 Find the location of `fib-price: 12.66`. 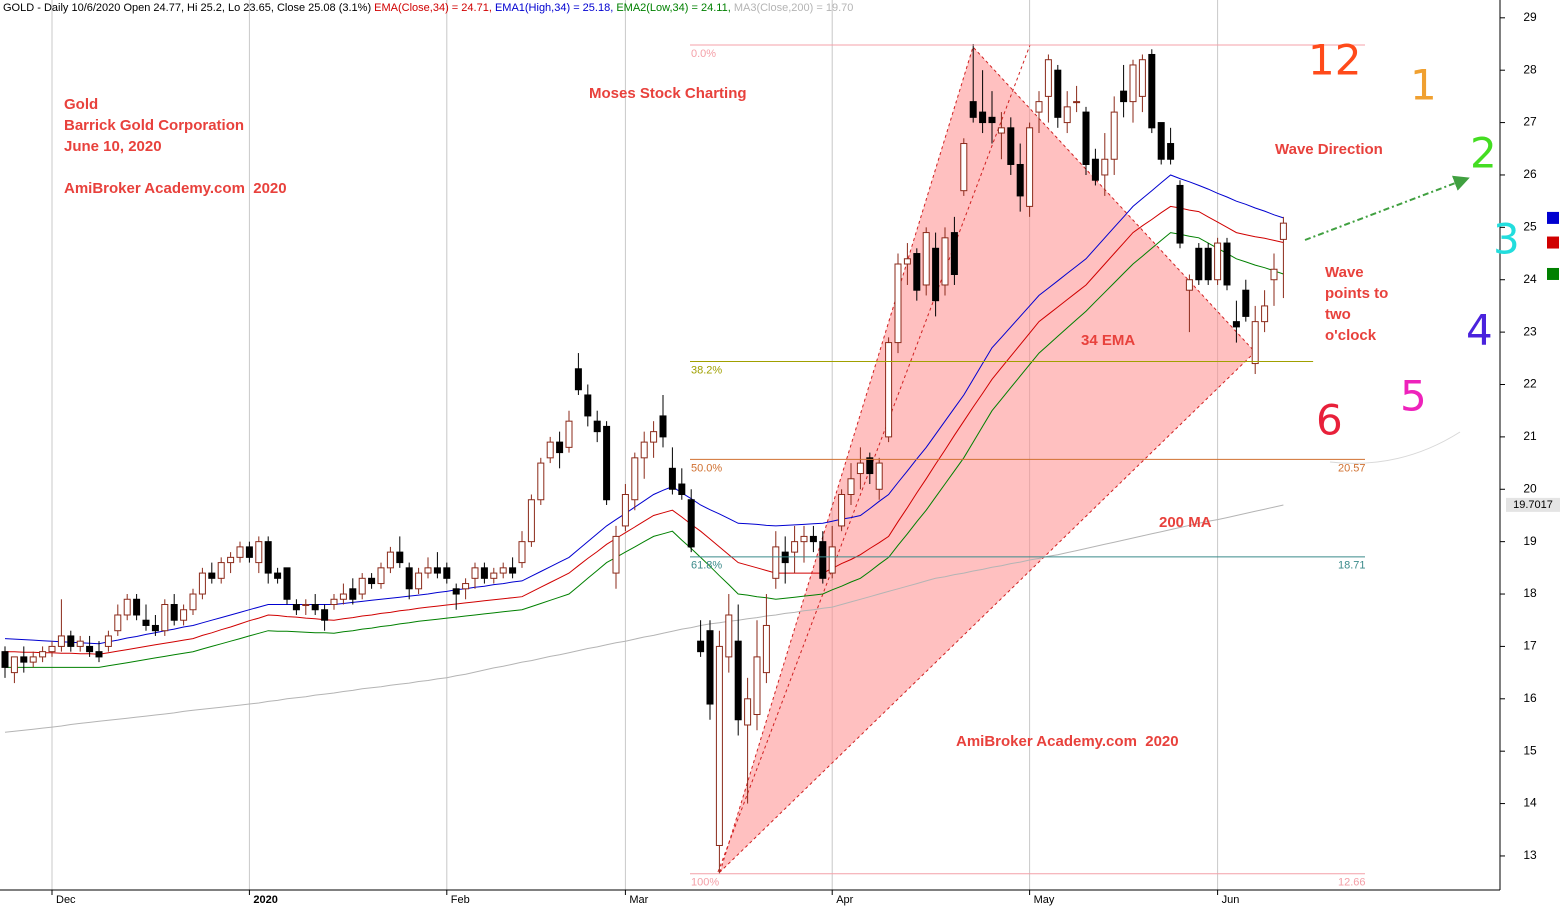

fib-price: 12.66 is located at coordinates (1352, 883).